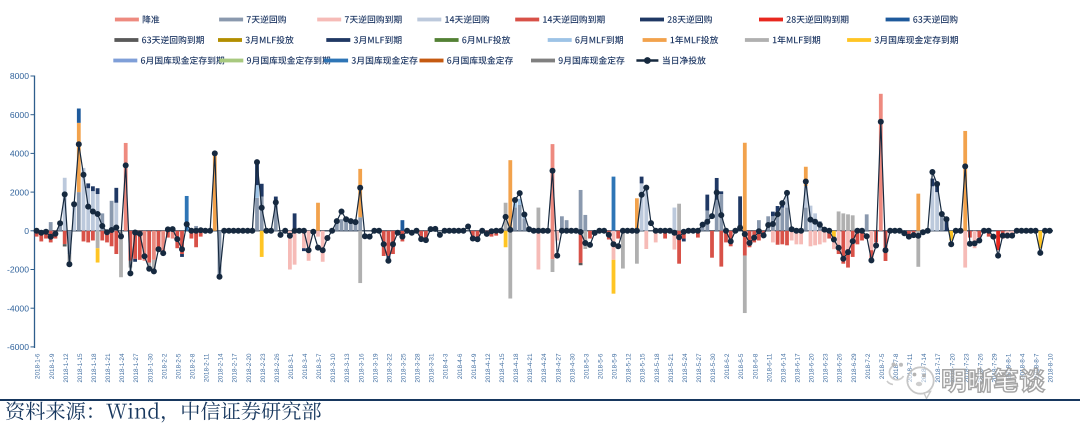  I want to click on svg-text: 2018-3-7, so click(319, 366).